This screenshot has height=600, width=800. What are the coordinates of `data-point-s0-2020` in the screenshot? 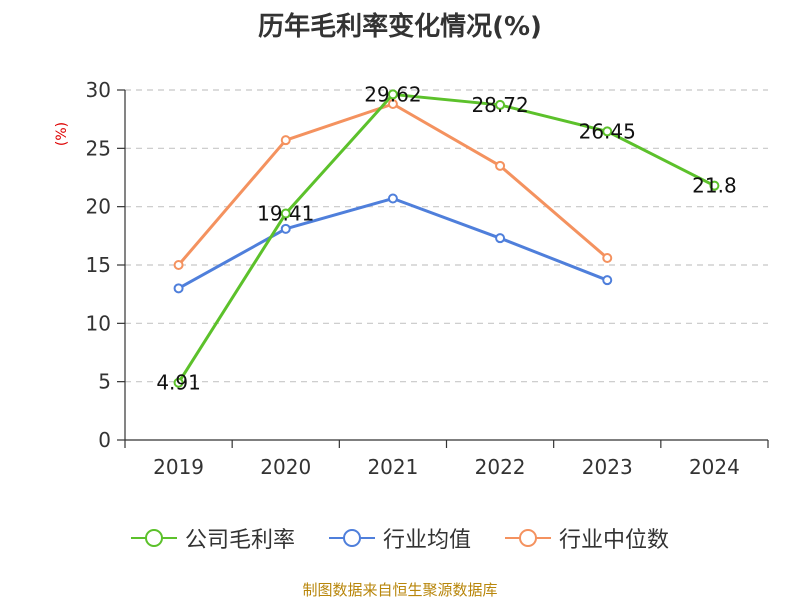 It's located at (285, 213).